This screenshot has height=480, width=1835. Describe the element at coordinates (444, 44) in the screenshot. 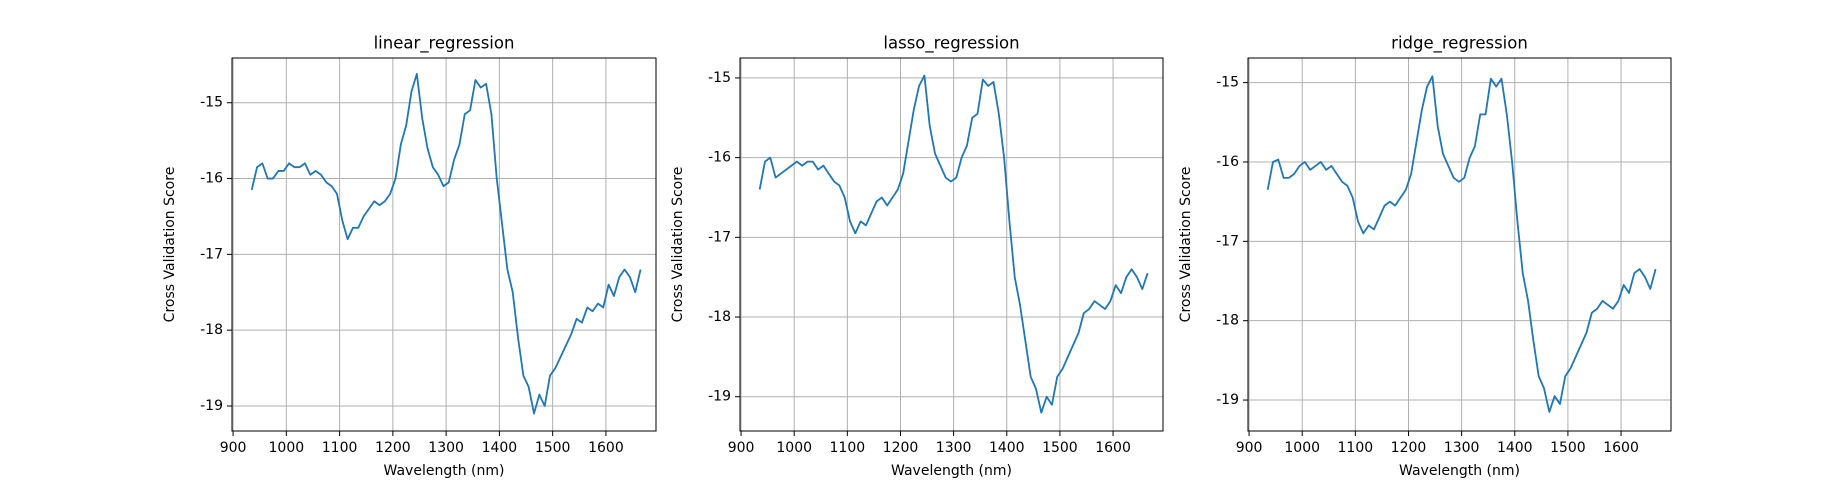

I see `subplot-title: linear_regression` at that location.